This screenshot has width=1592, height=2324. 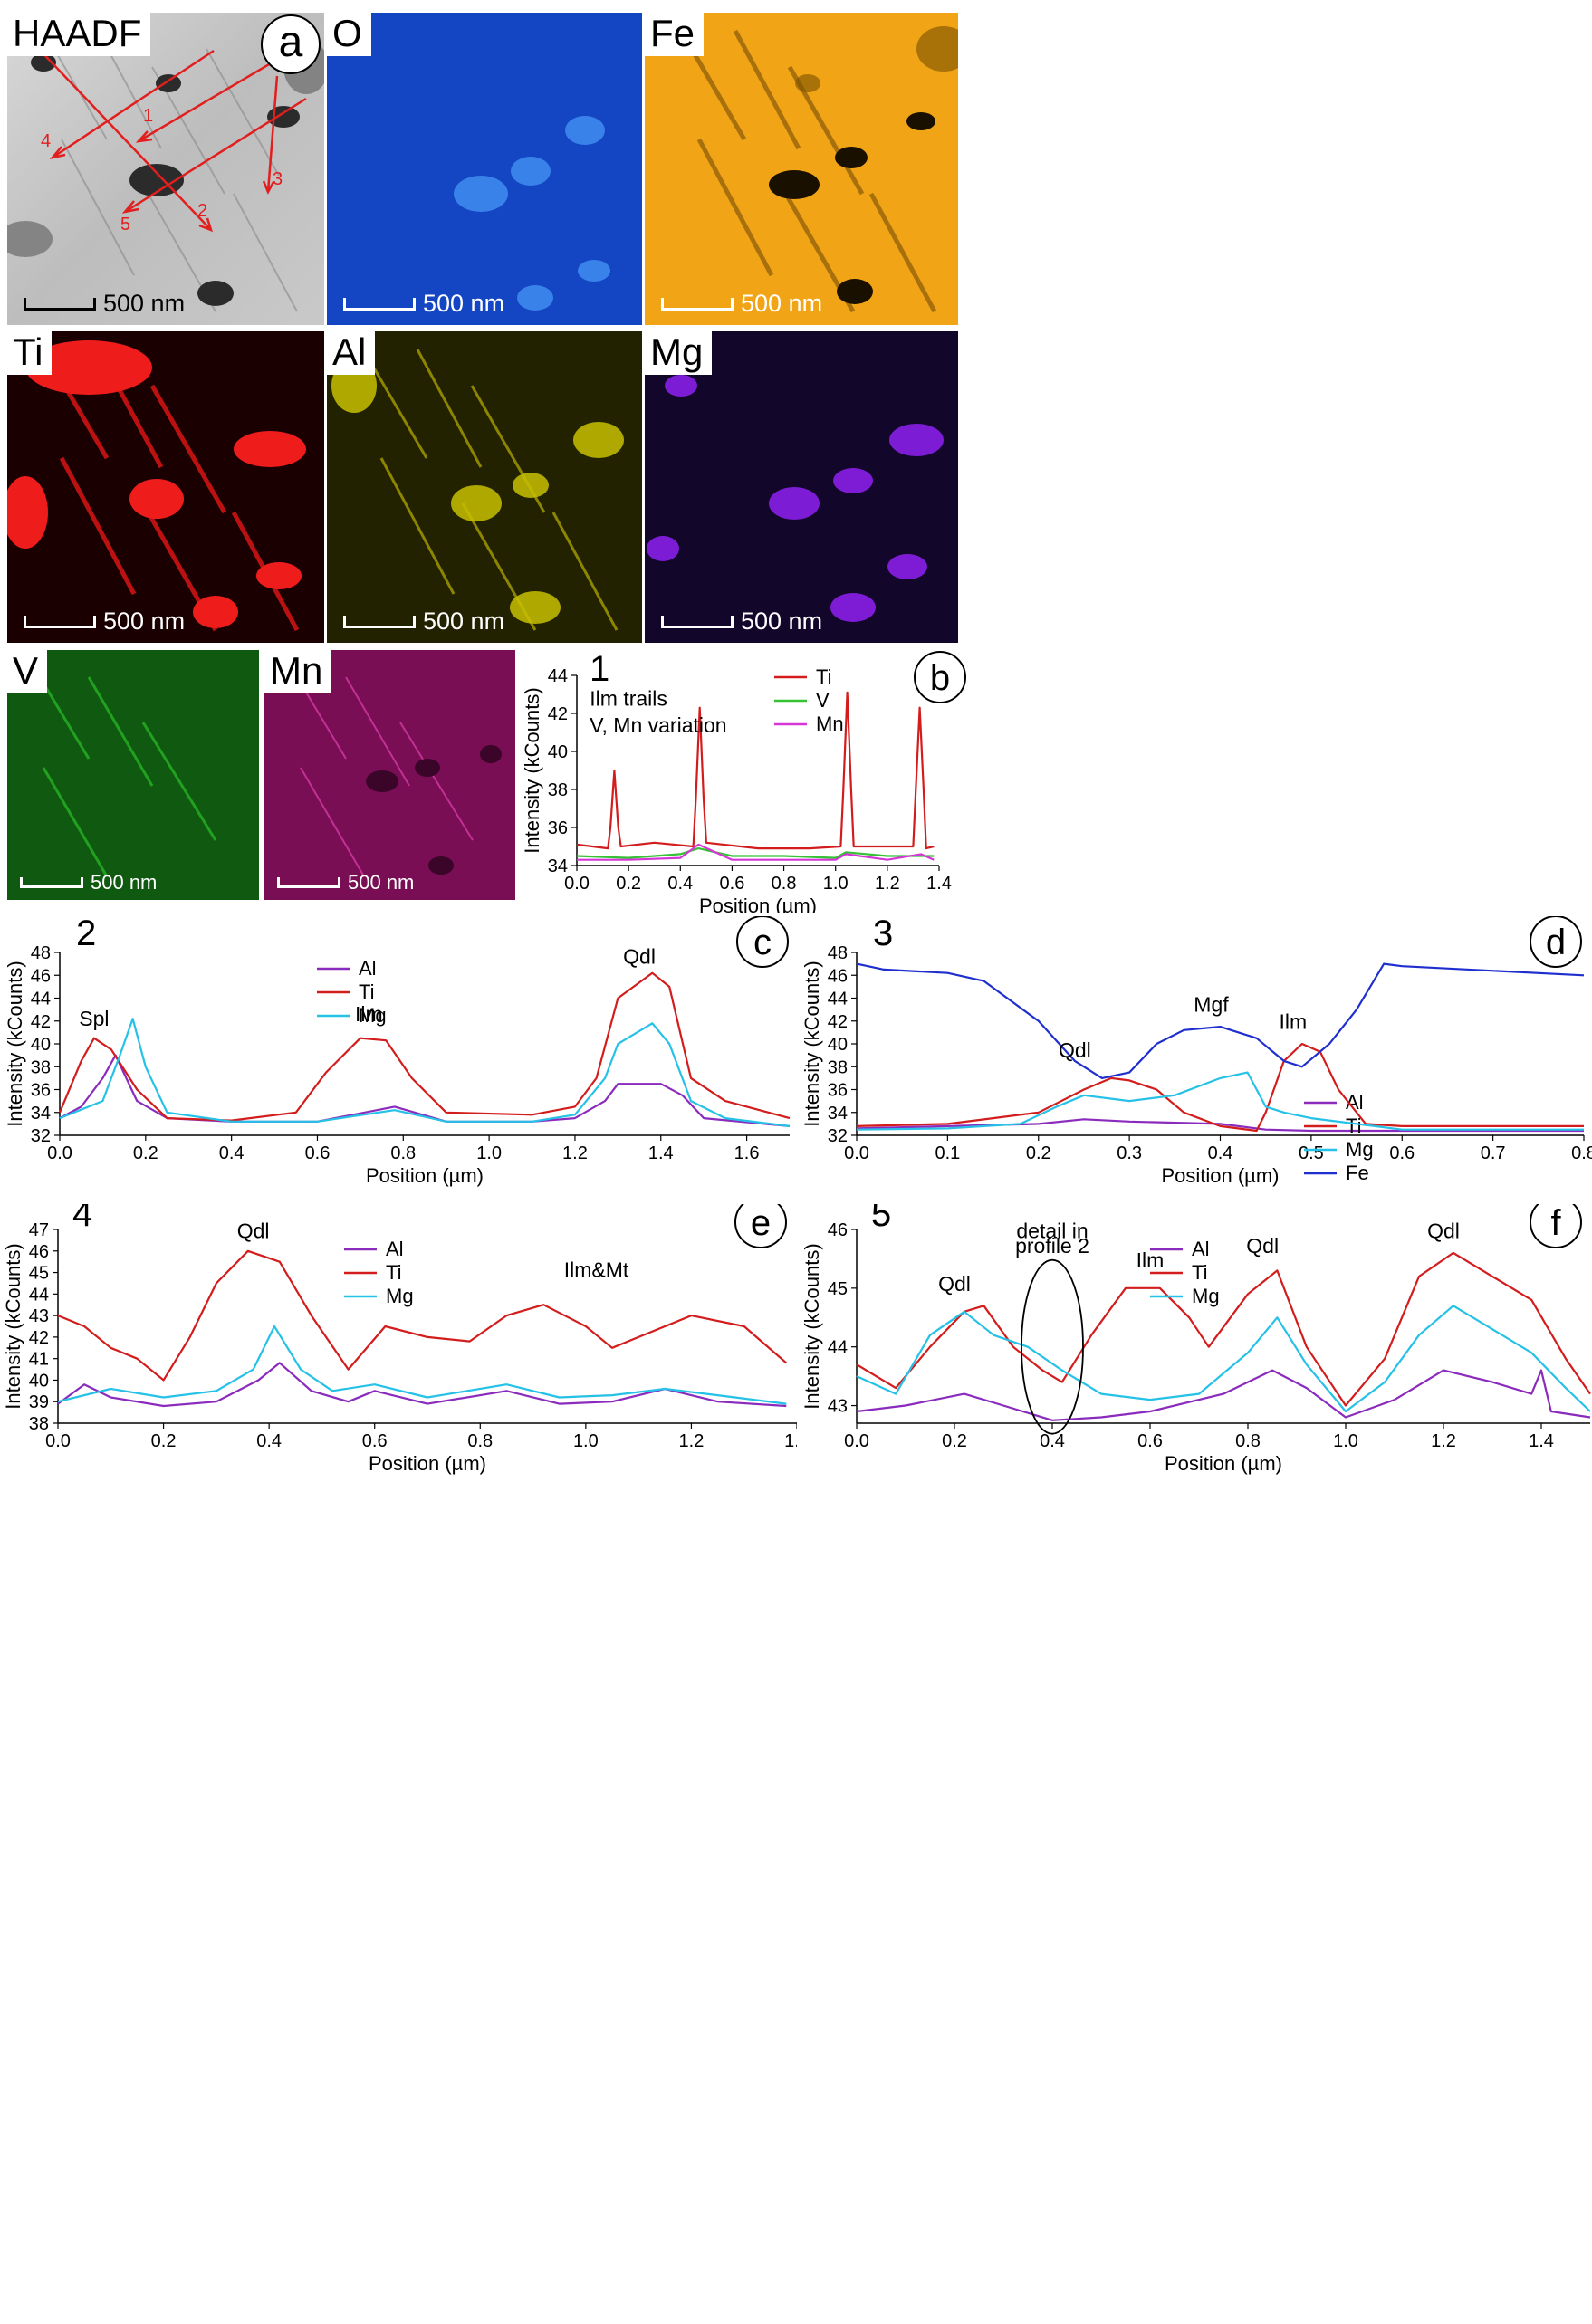 What do you see at coordinates (823, 700) in the screenshot?
I see `legend-label: V` at bounding box center [823, 700].